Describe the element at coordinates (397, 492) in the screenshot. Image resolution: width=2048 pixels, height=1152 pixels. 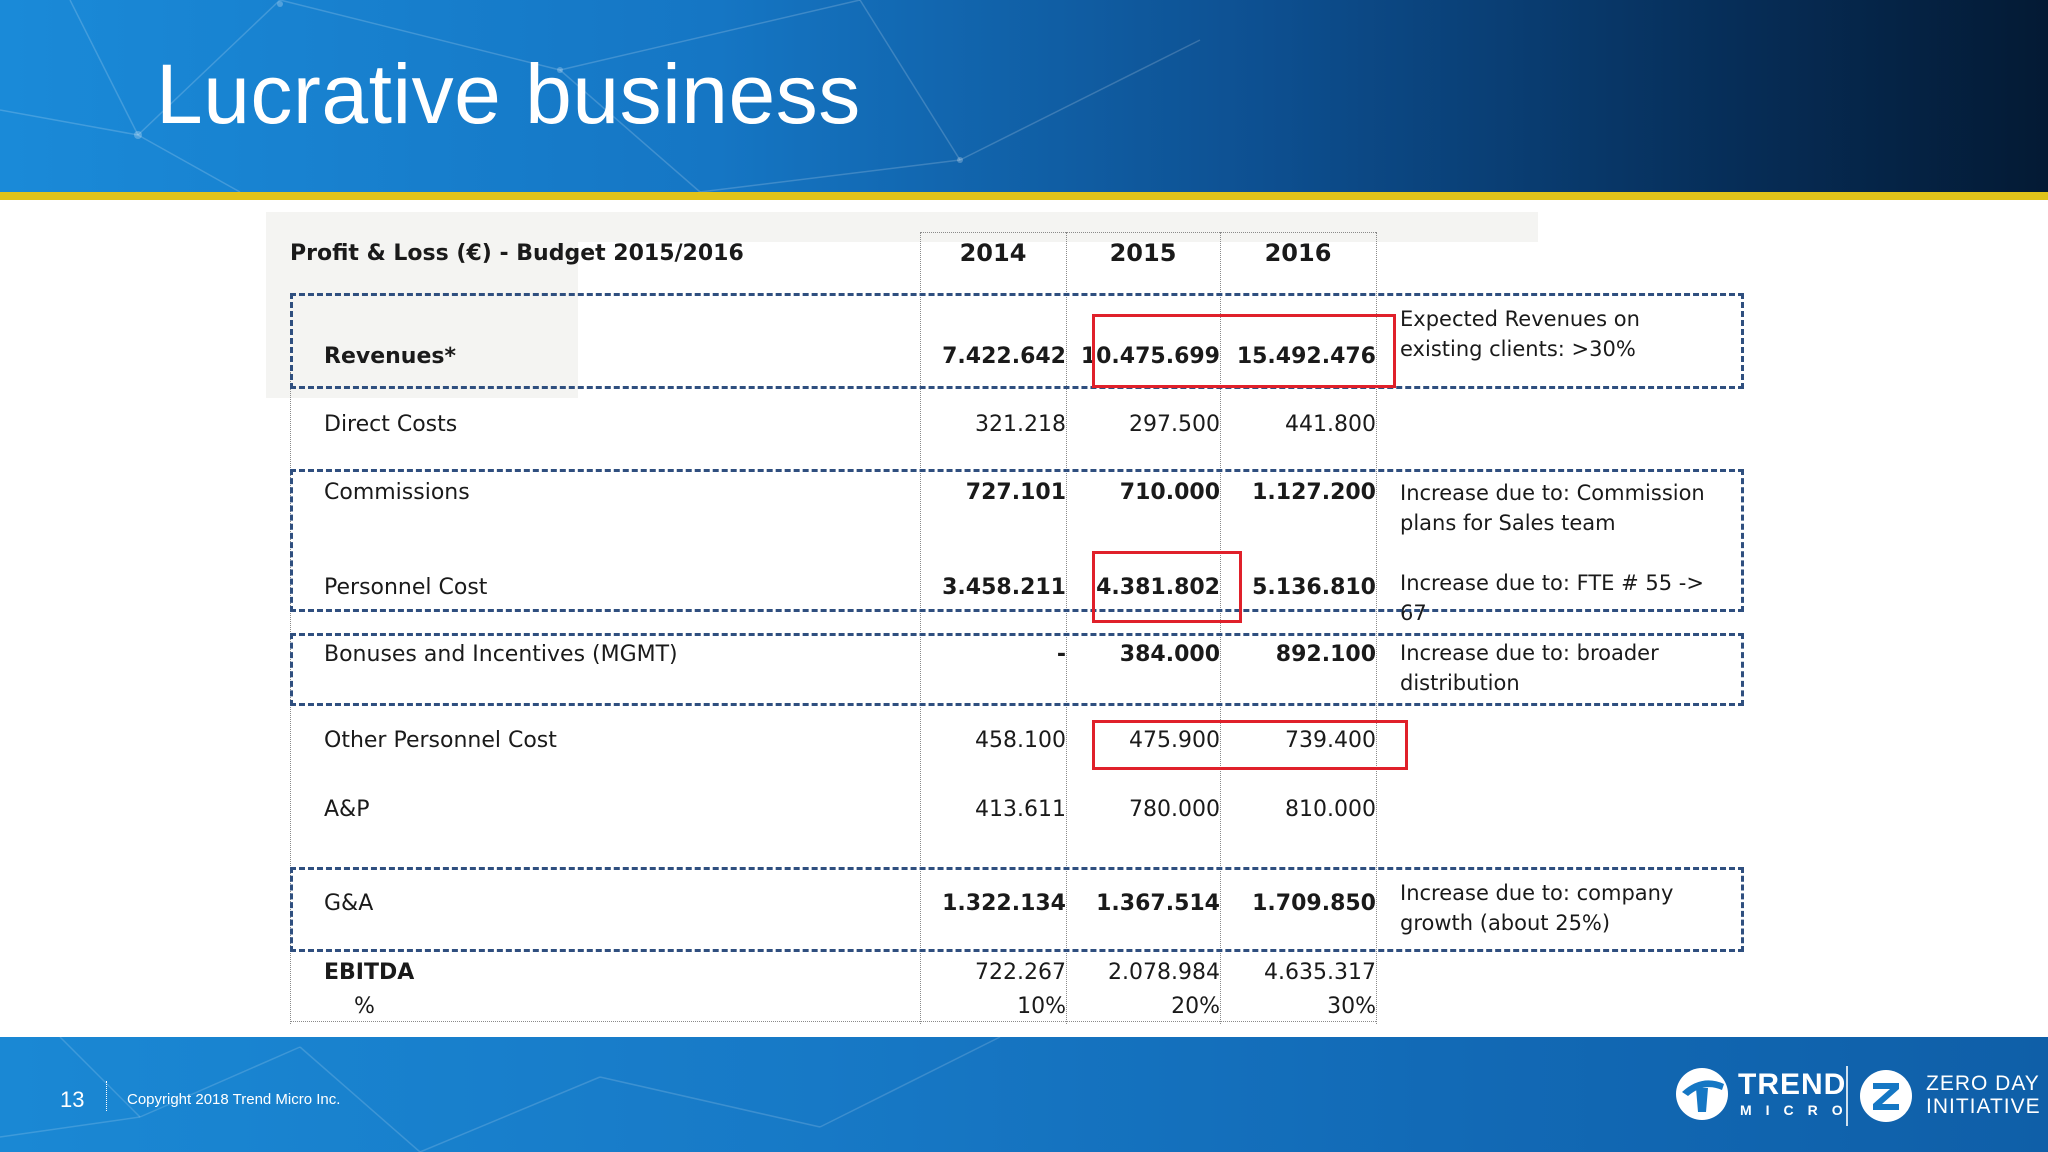
I see `row-label-commissions: Commissions` at that location.